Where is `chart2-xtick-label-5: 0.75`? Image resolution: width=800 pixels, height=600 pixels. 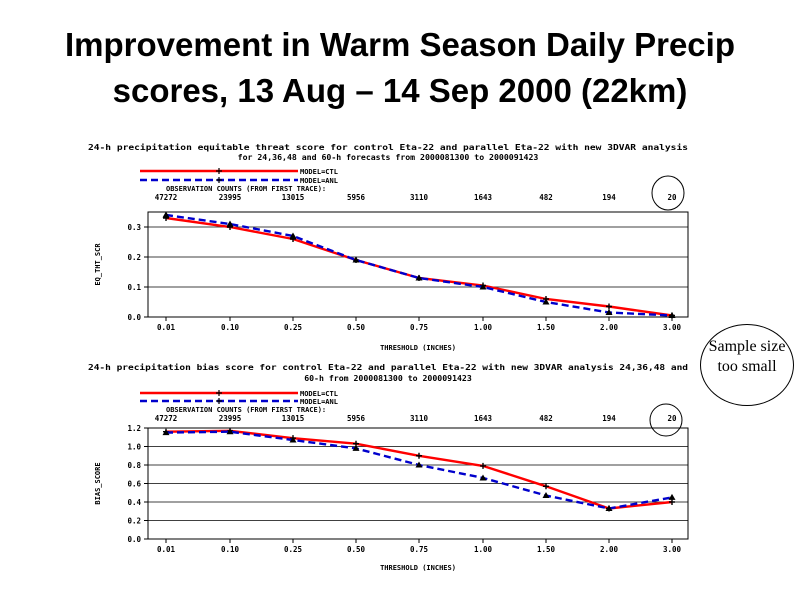 chart2-xtick-label-5: 0.75 is located at coordinates (419, 549).